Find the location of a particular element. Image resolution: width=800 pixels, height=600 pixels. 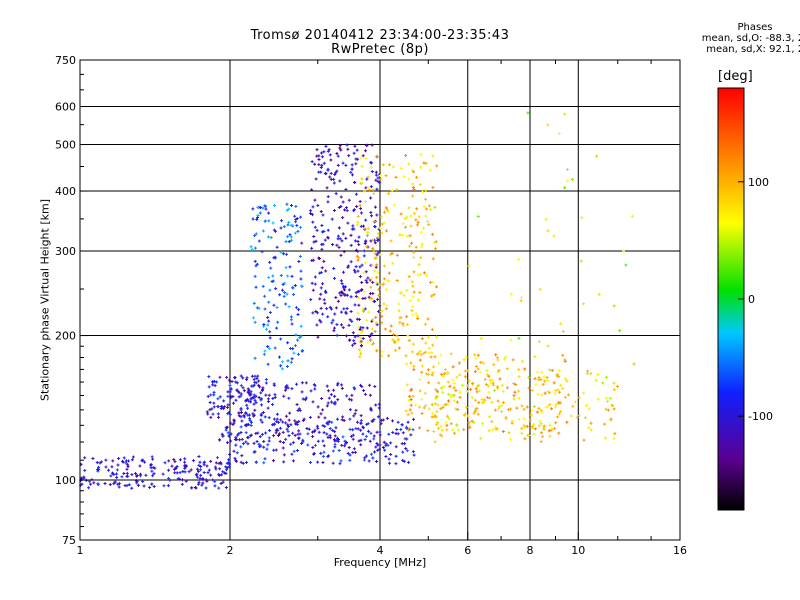

colorbar-unit: [deg] is located at coordinates (735, 76).